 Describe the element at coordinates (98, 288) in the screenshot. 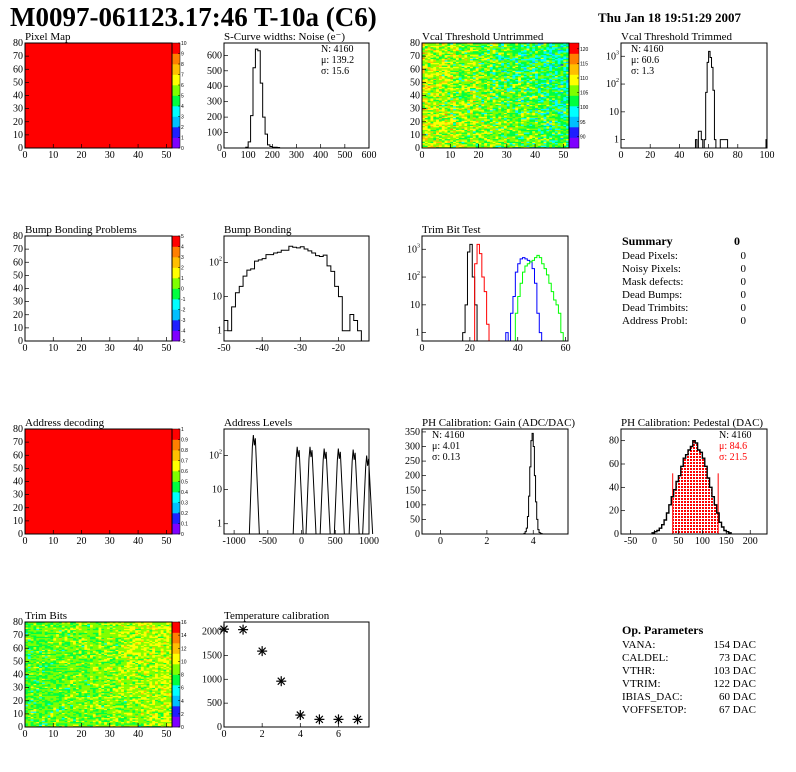

I see `plot-frame` at that location.